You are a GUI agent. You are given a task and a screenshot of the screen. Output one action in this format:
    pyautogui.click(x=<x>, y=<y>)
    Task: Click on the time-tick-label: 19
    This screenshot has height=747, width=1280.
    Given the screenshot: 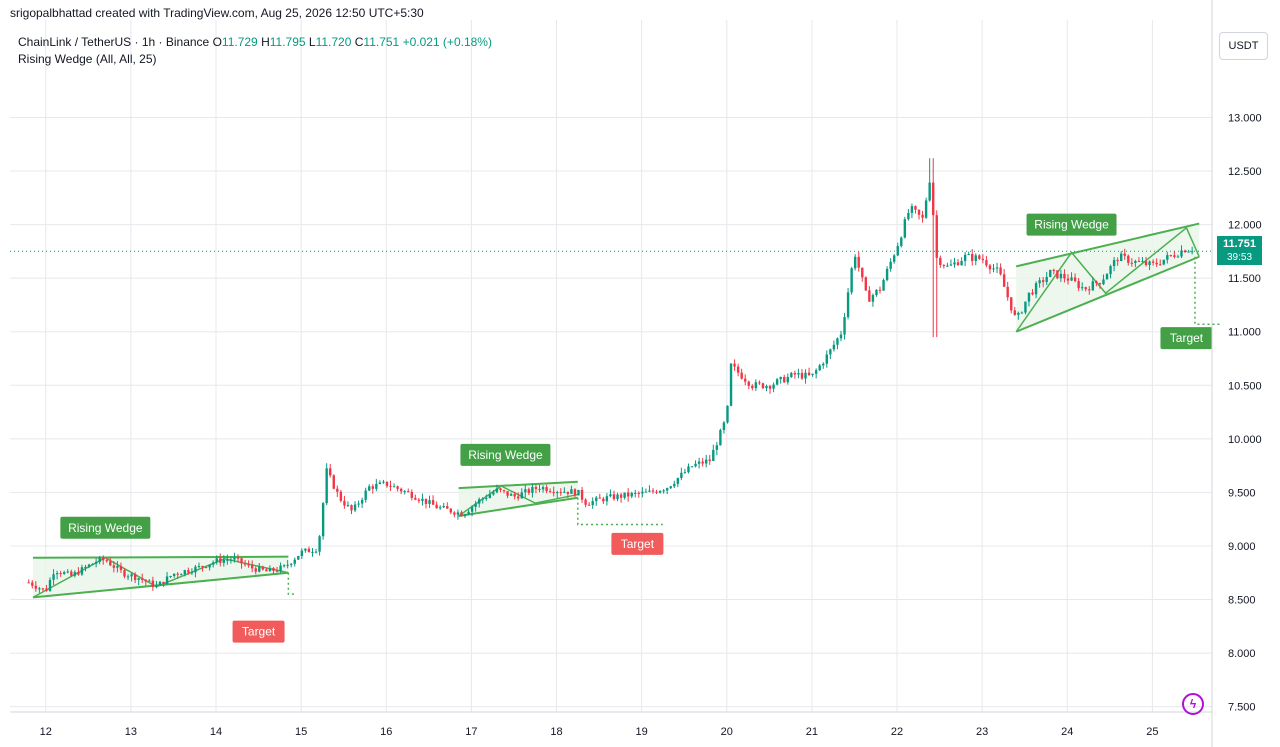 What is the action you would take?
    pyautogui.click(x=642, y=732)
    